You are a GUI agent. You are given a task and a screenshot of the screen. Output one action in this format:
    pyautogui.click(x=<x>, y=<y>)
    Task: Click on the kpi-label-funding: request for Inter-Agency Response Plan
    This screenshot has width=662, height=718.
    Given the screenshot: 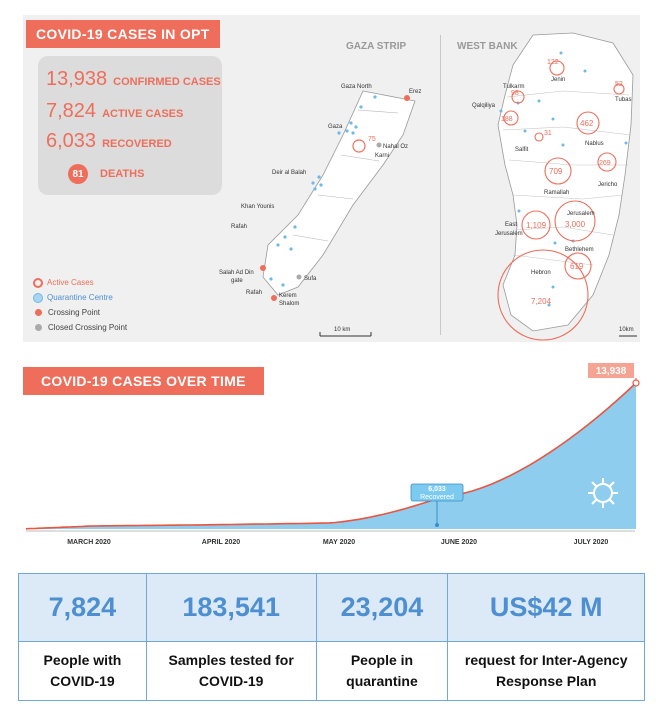 What is the action you would take?
    pyautogui.click(x=546, y=671)
    